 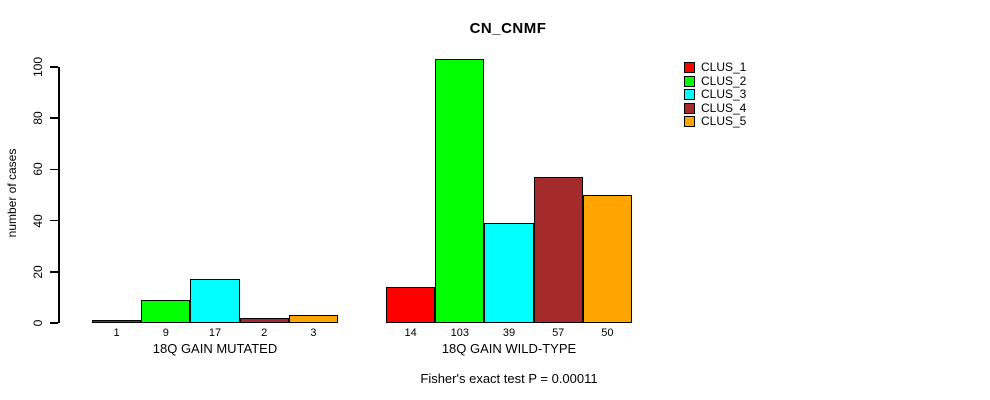 I want to click on bar-value-label: 2, so click(x=264, y=333).